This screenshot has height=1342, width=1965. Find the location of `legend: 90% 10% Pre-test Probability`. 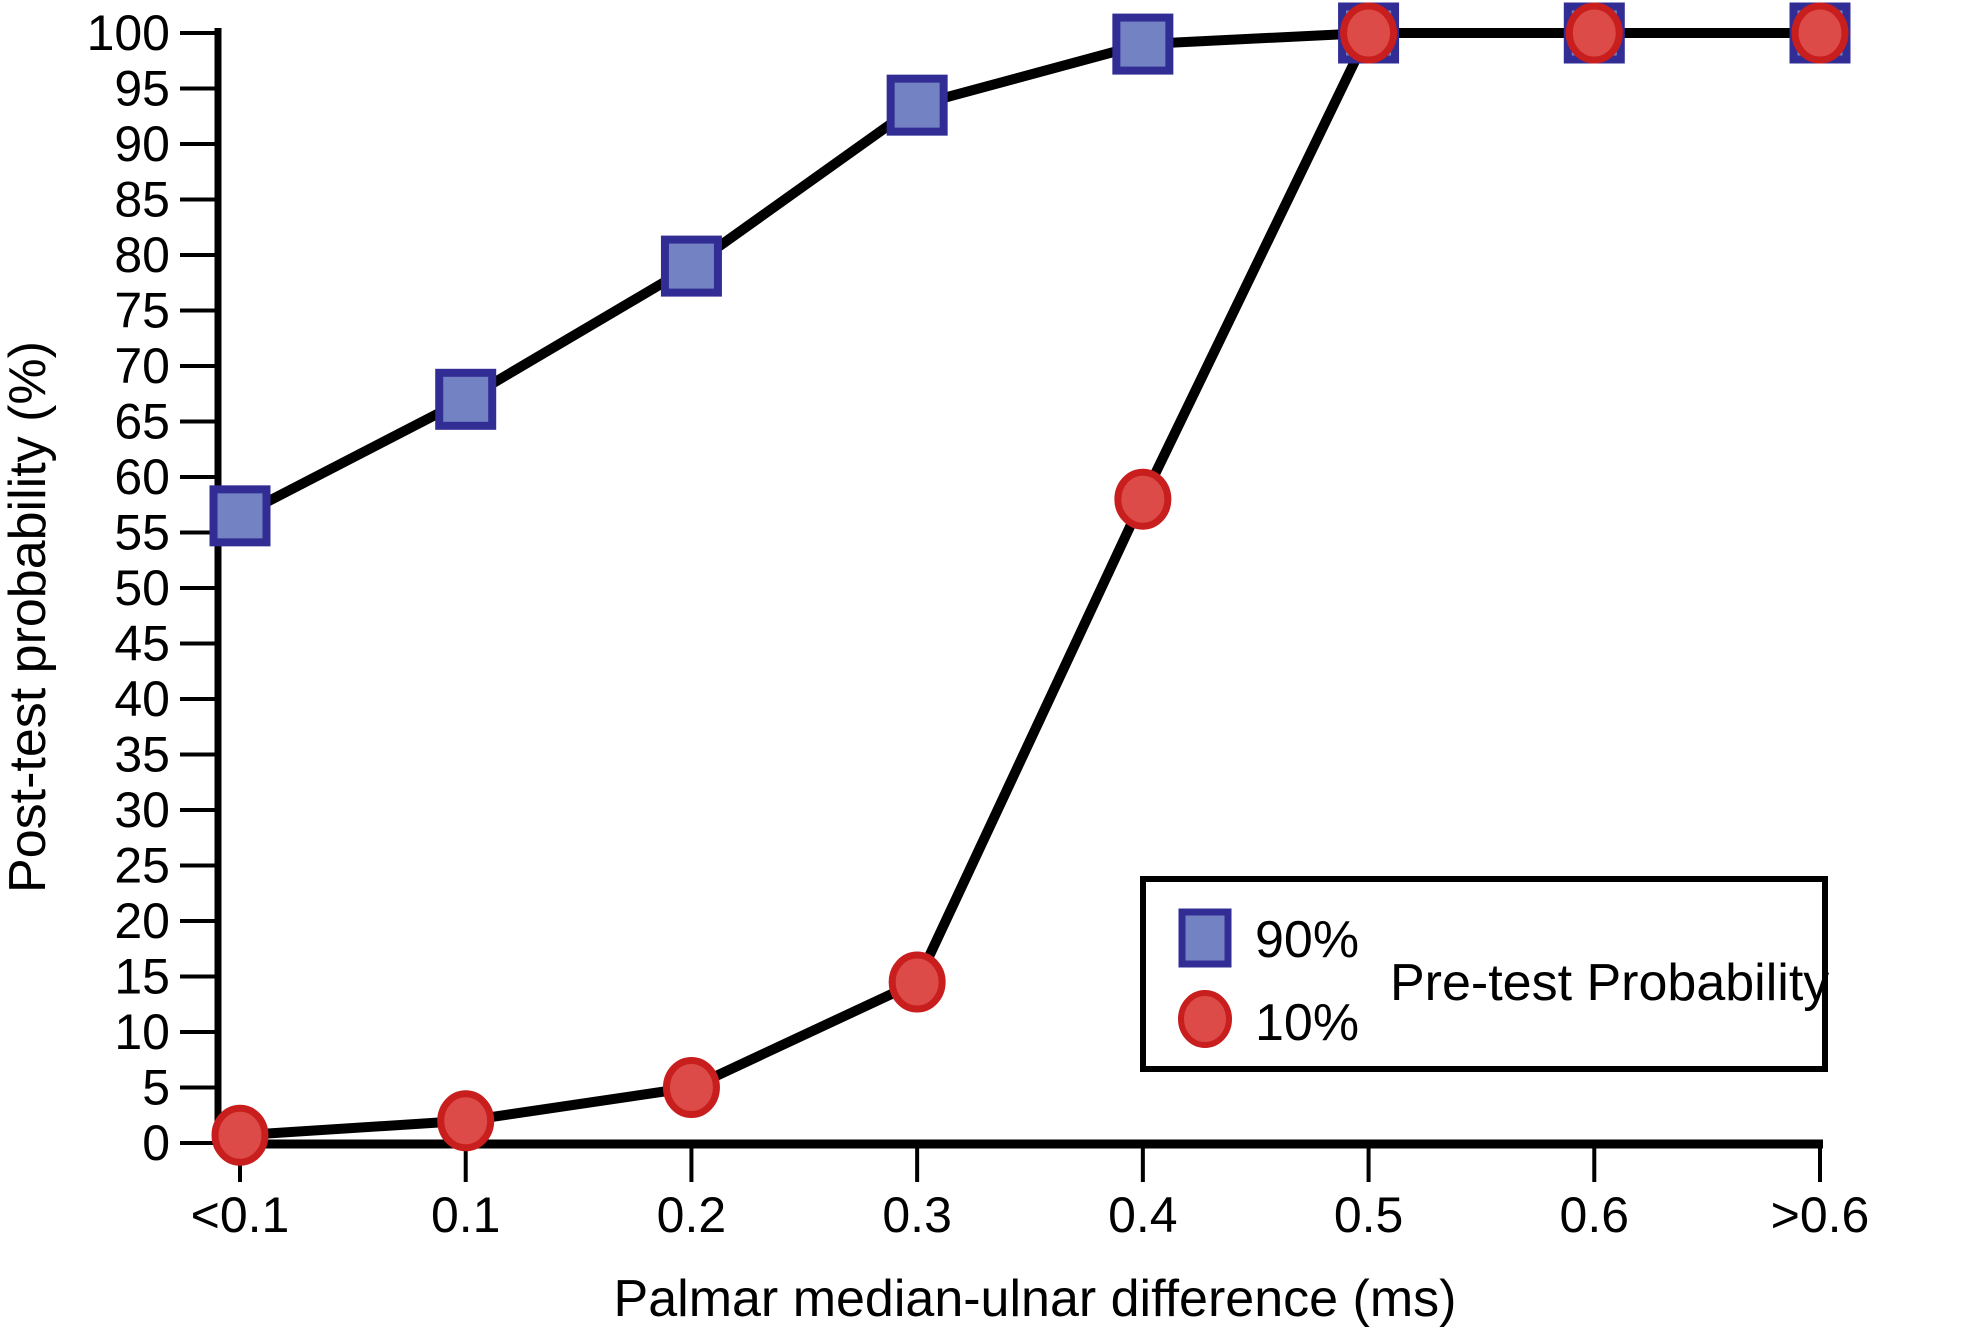

legend: 90% 10% Pre-test Probability is located at coordinates (1484, 974).